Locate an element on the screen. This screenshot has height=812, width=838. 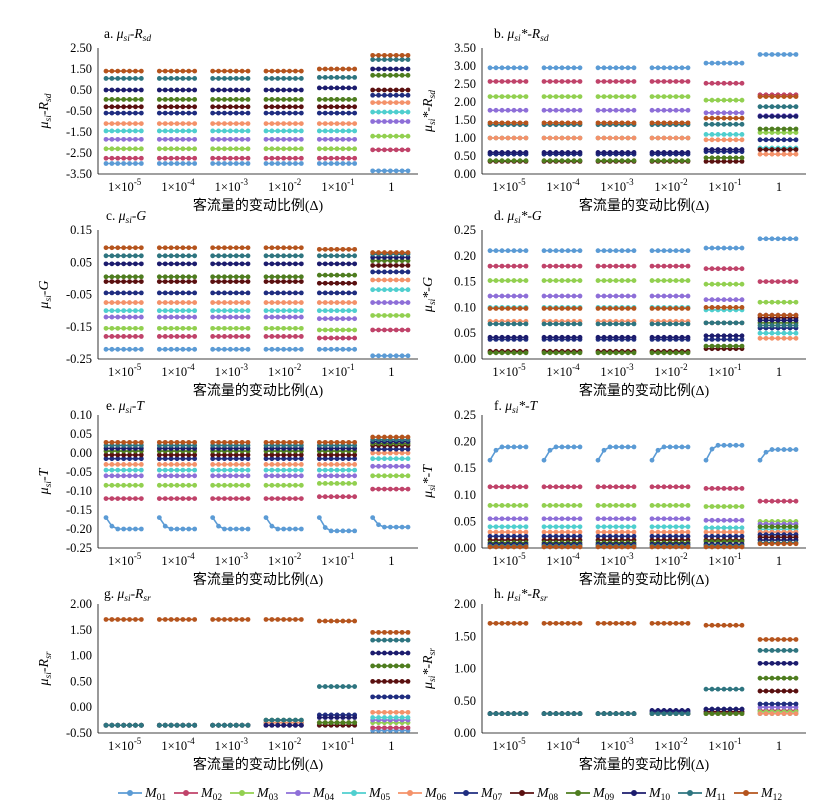
series-M10 is located at coordinates (257, 79).